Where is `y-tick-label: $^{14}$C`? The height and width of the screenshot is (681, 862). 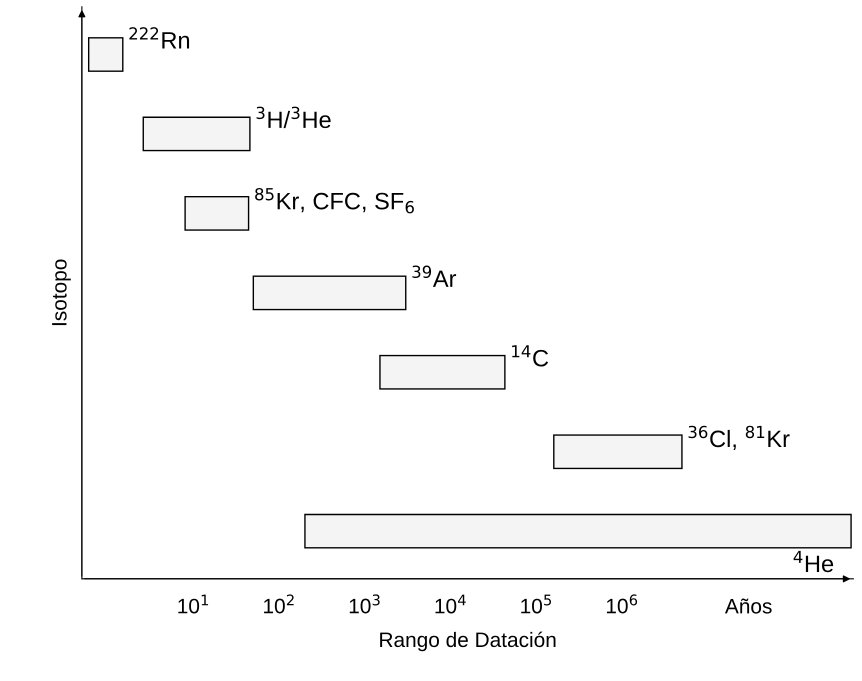 y-tick-label: $^{14}$C is located at coordinates (530, 356).